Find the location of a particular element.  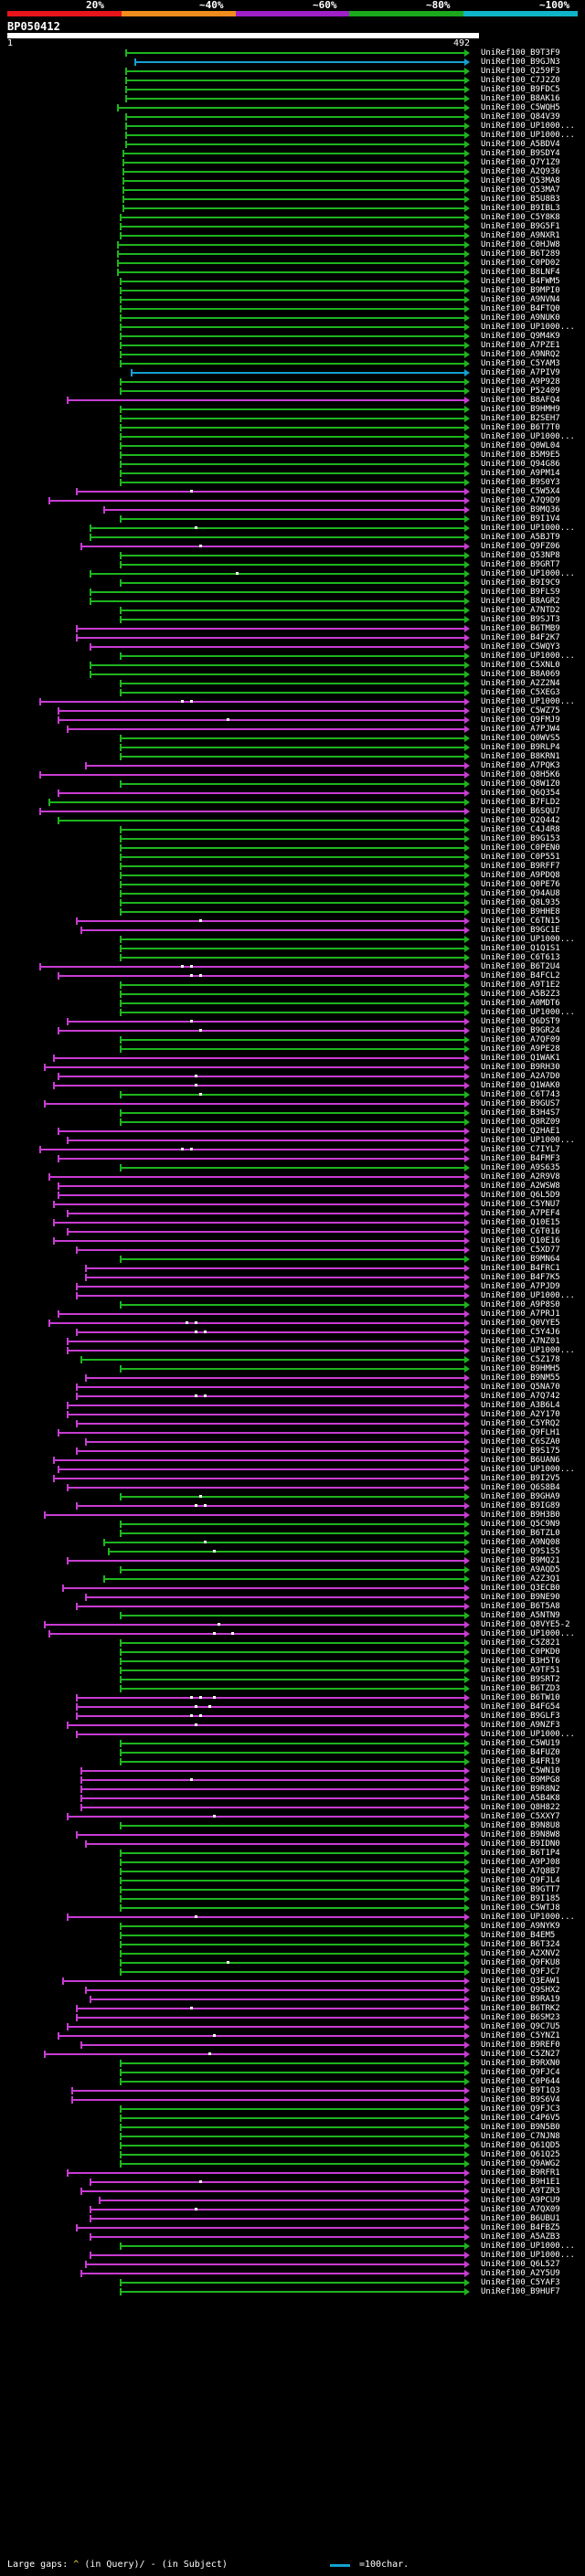

hit-label: UniRef100_B3H4S7 is located at coordinates (520, 1113).